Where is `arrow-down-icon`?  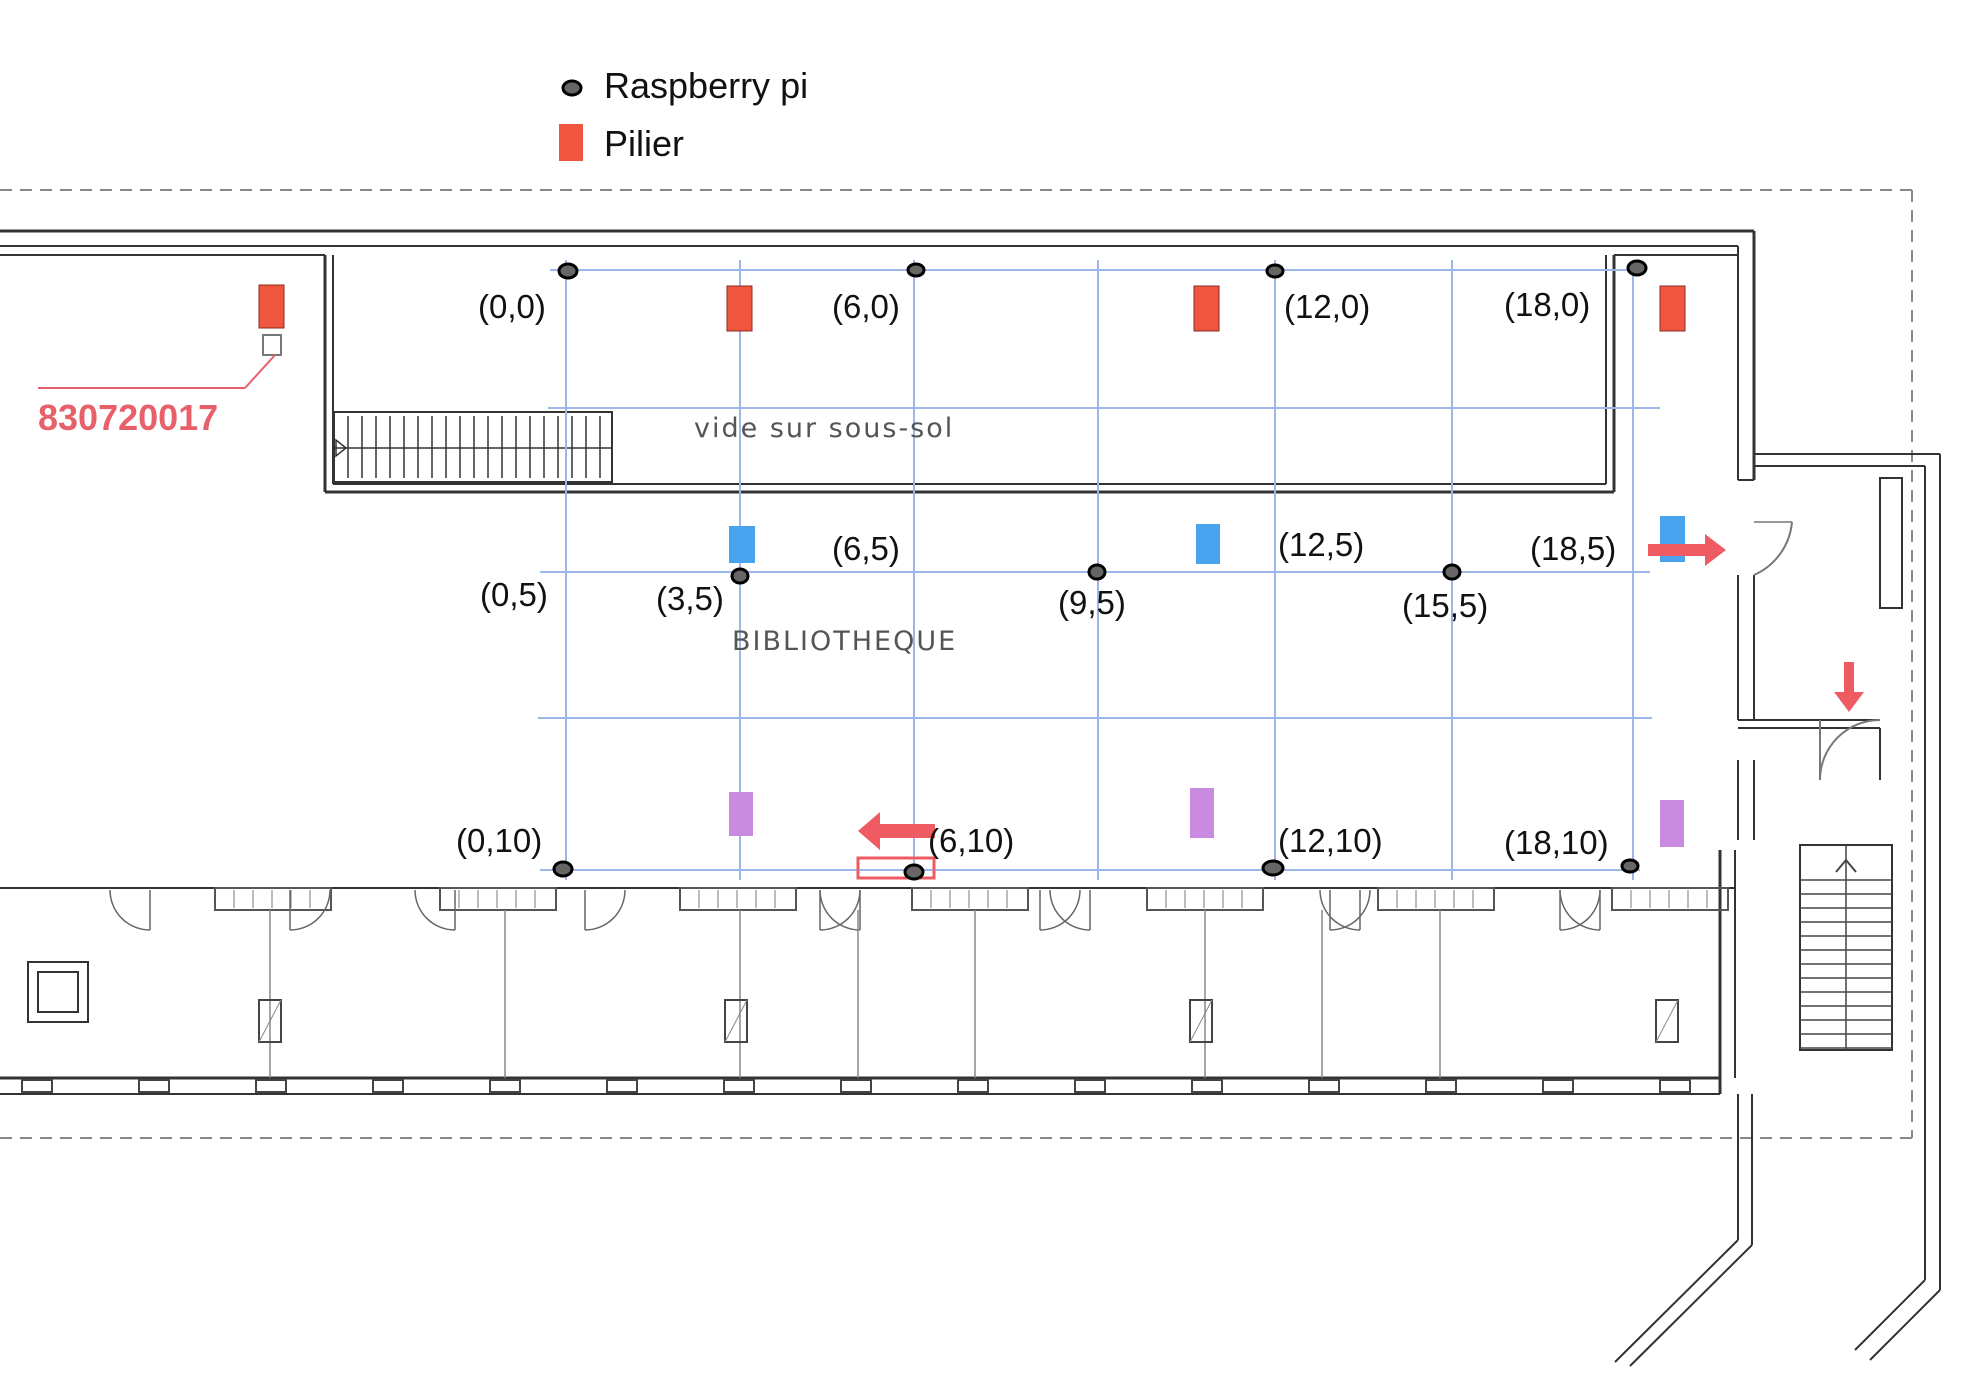 arrow-down-icon is located at coordinates (1849, 687).